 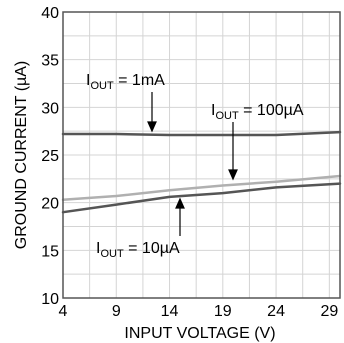 What do you see at coordinates (233, 175) in the screenshot?
I see `arrow-100ua-head` at bounding box center [233, 175].